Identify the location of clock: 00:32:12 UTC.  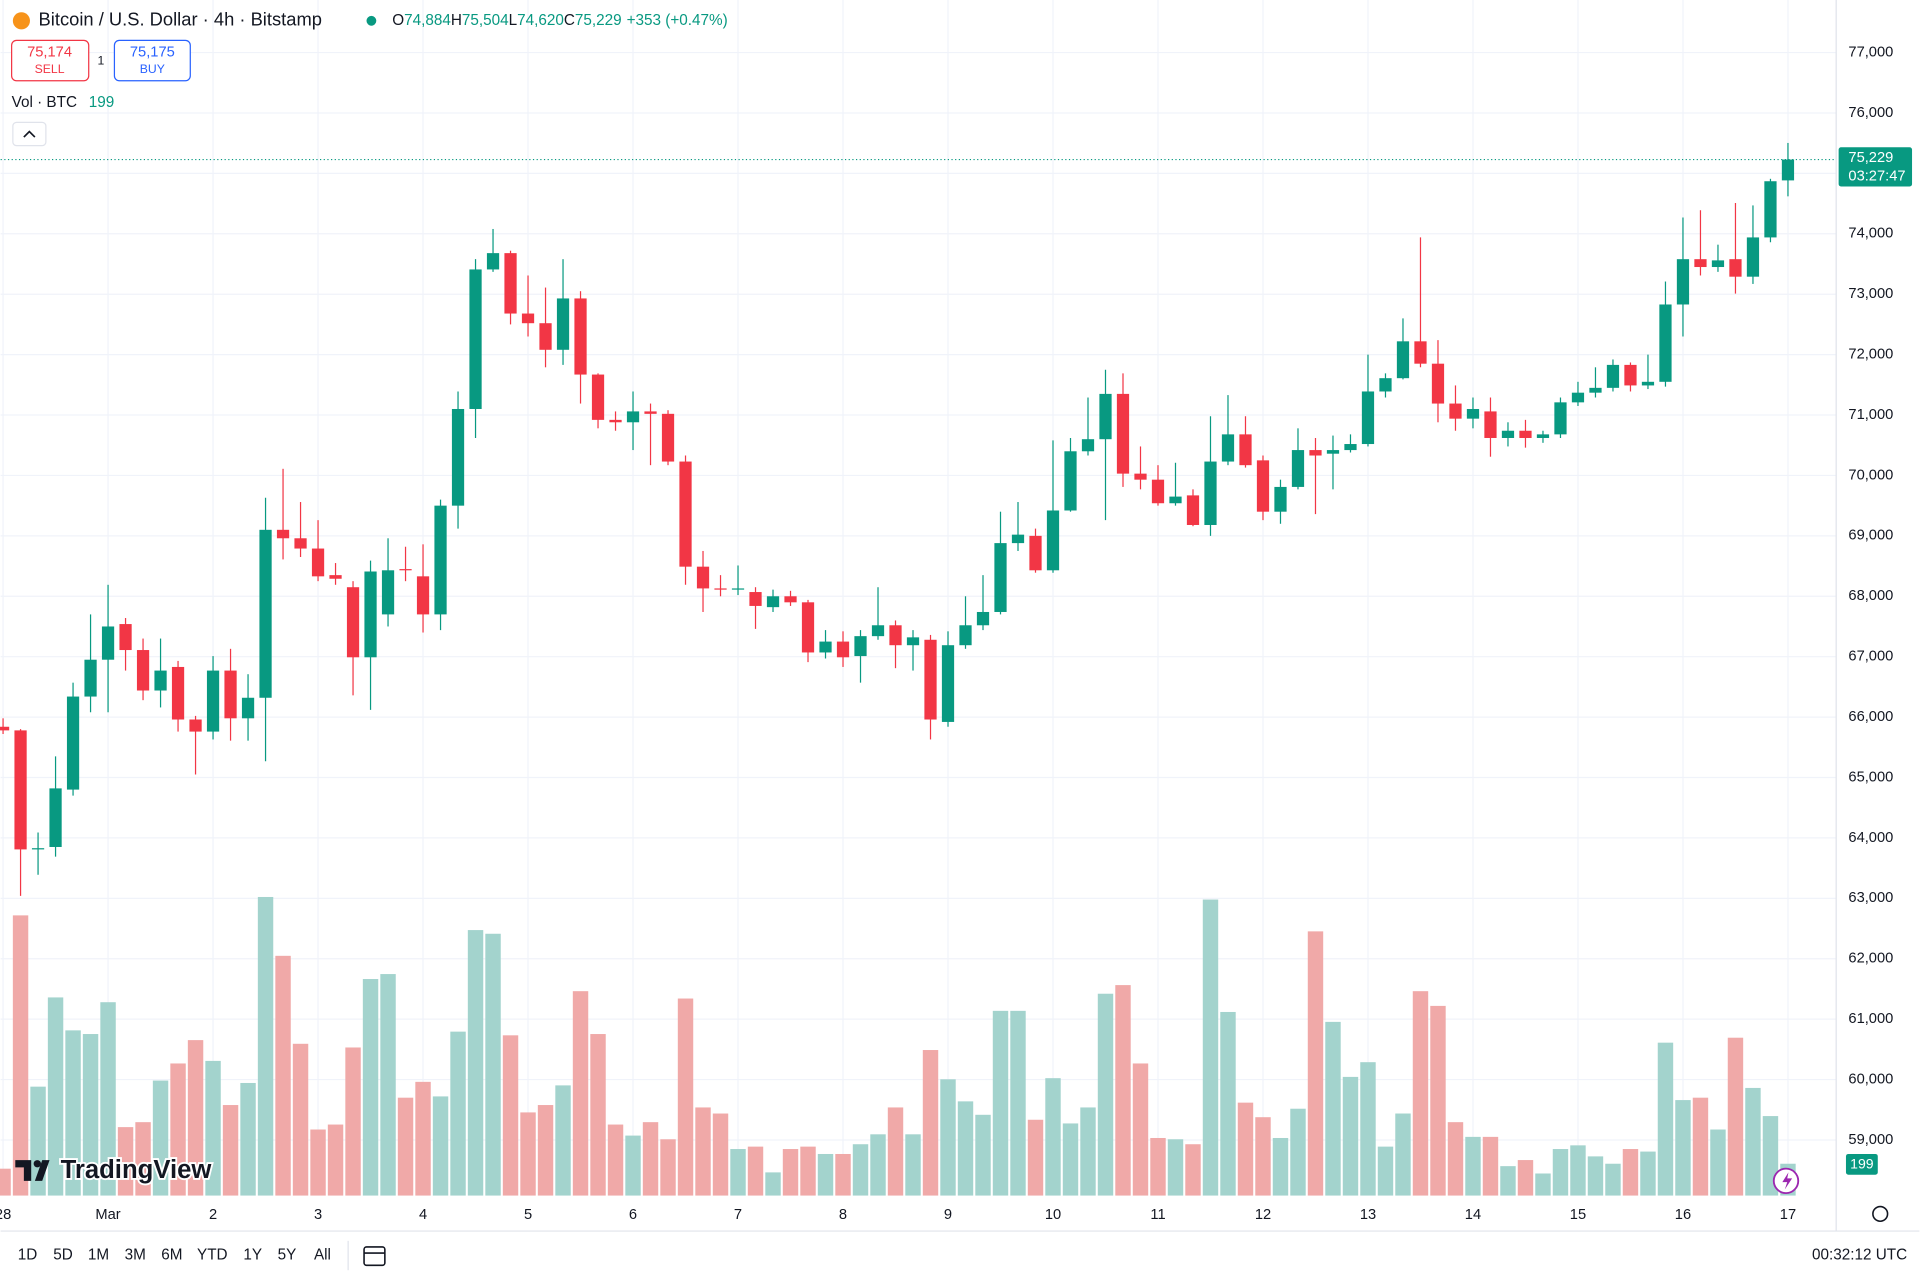
(1859, 1255).